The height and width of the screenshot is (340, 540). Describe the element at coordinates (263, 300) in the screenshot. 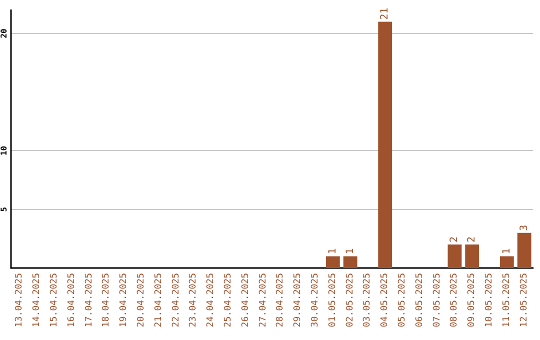

I see `x-tick-label: 27.04.2025` at that location.